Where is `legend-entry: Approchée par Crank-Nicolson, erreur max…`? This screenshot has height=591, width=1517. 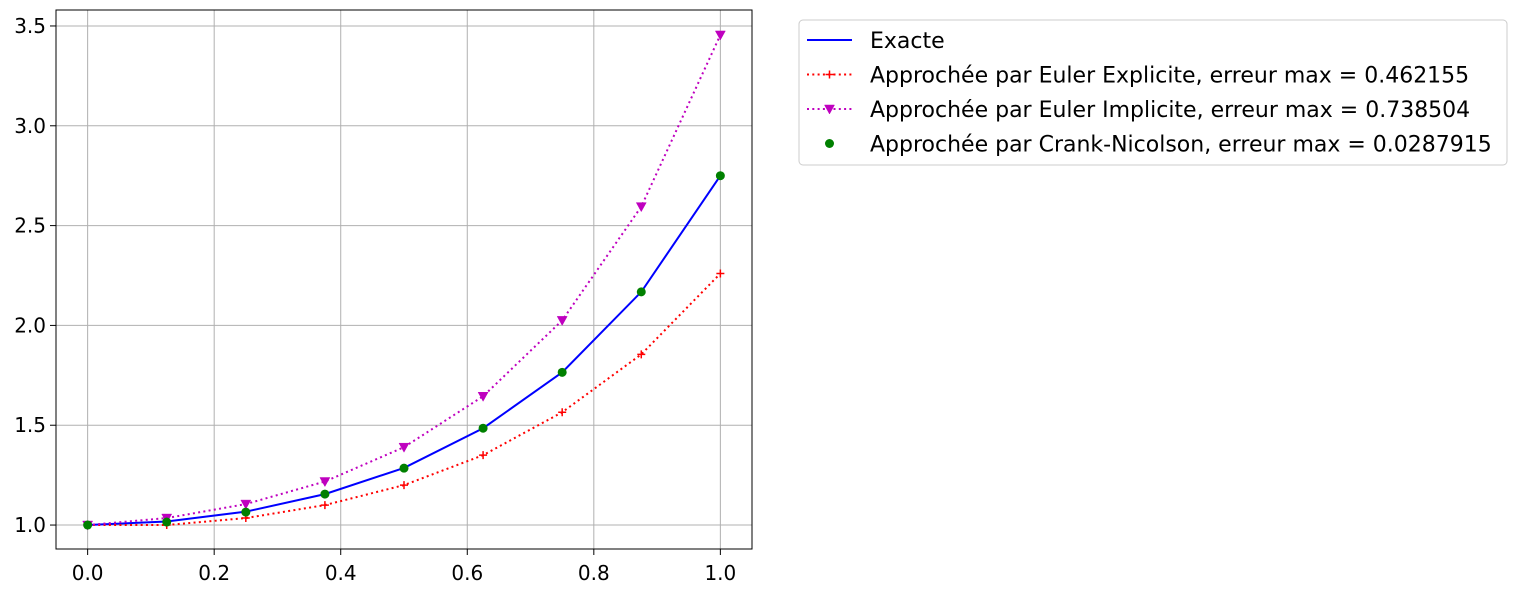 legend-entry: Approchée par Crank-Nicolson, erreur max… is located at coordinates (1158, 145).